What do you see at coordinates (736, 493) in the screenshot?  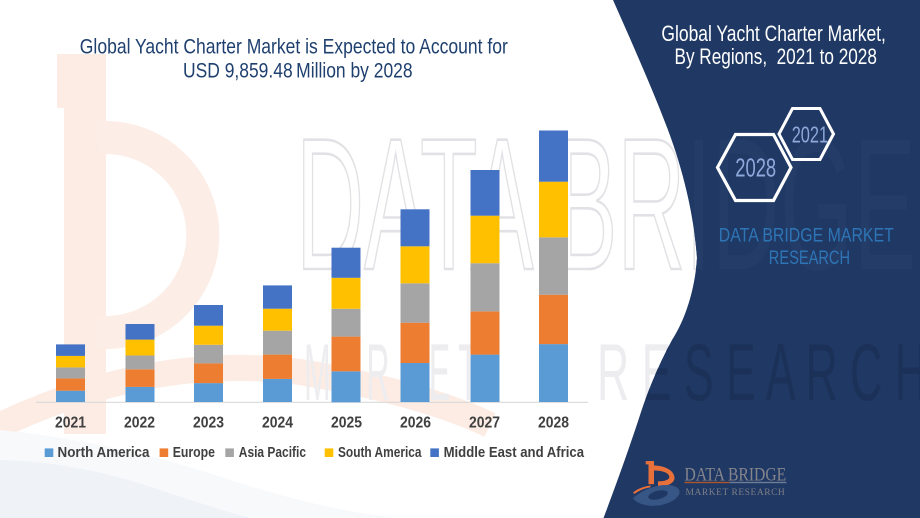 I see `svg-text: MARKET RESEARCH` at bounding box center [736, 493].